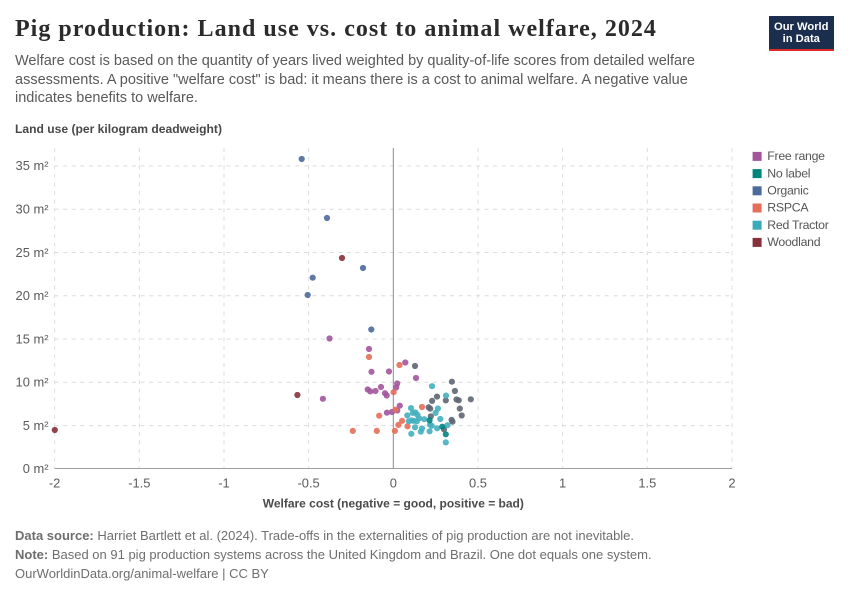 The width and height of the screenshot is (850, 600). What do you see at coordinates (36, 468) in the screenshot?
I see `svg-text: 0 m²` at bounding box center [36, 468].